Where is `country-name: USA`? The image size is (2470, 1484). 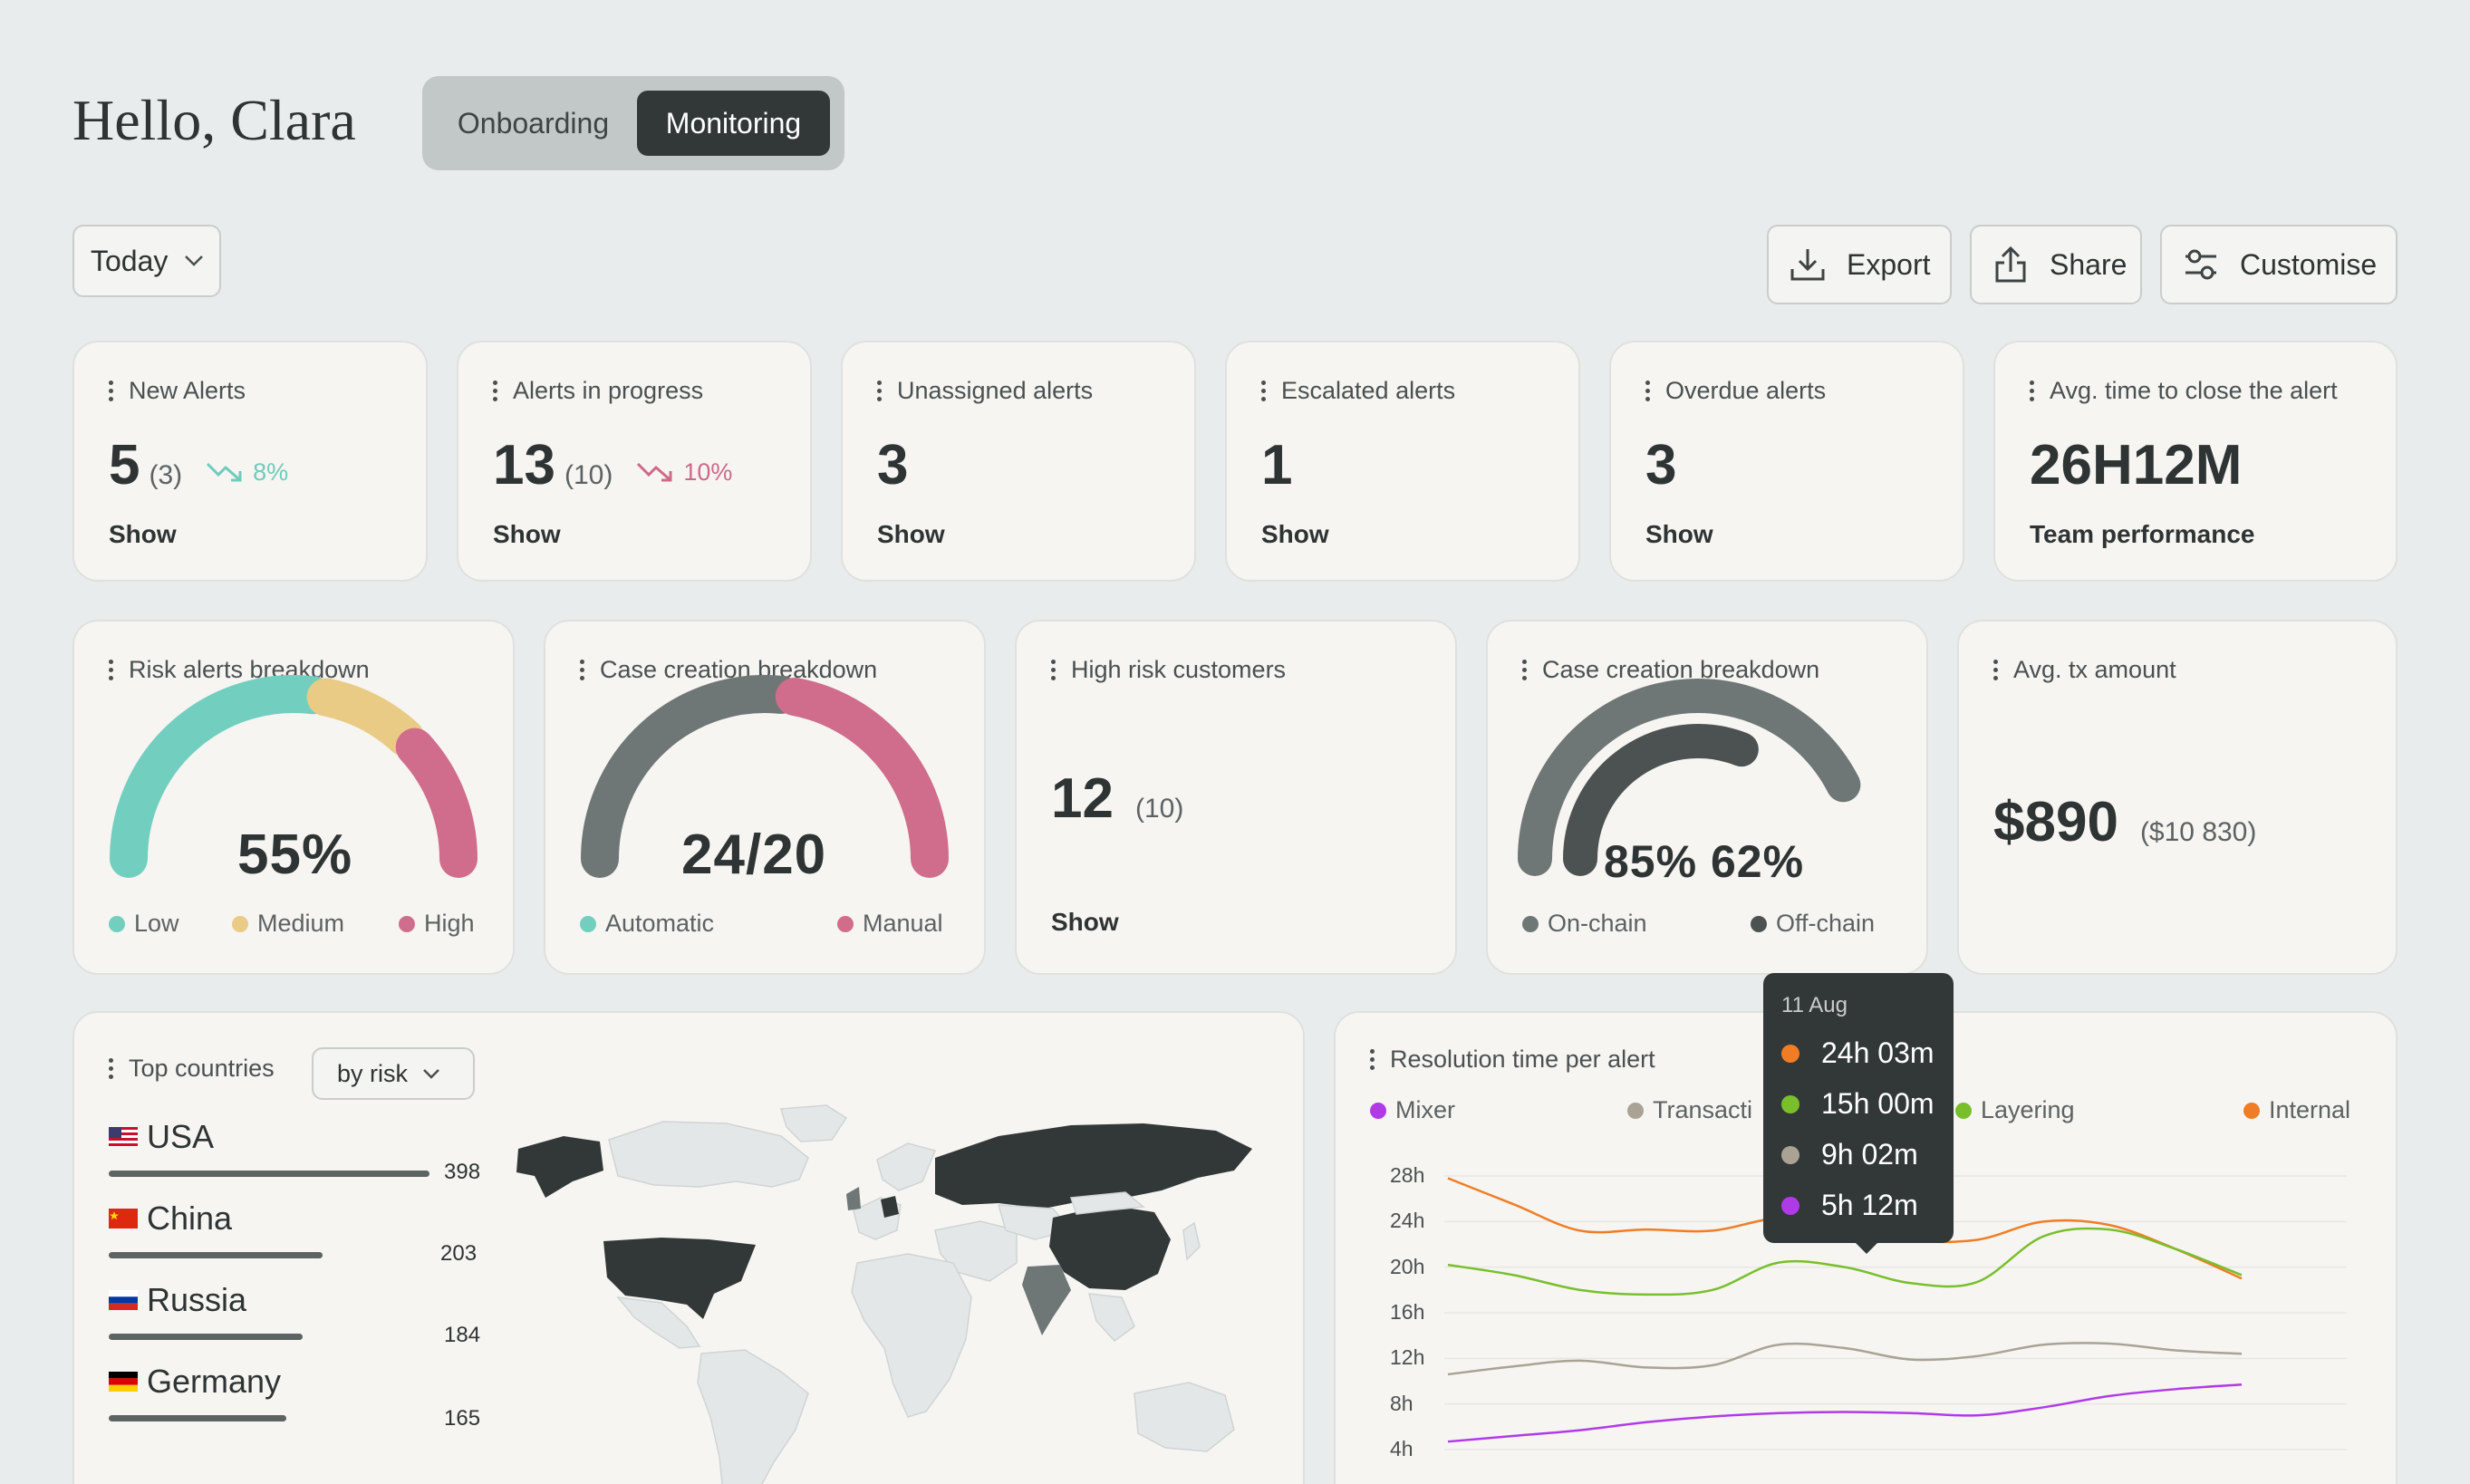
country-name: USA is located at coordinates (181, 1136).